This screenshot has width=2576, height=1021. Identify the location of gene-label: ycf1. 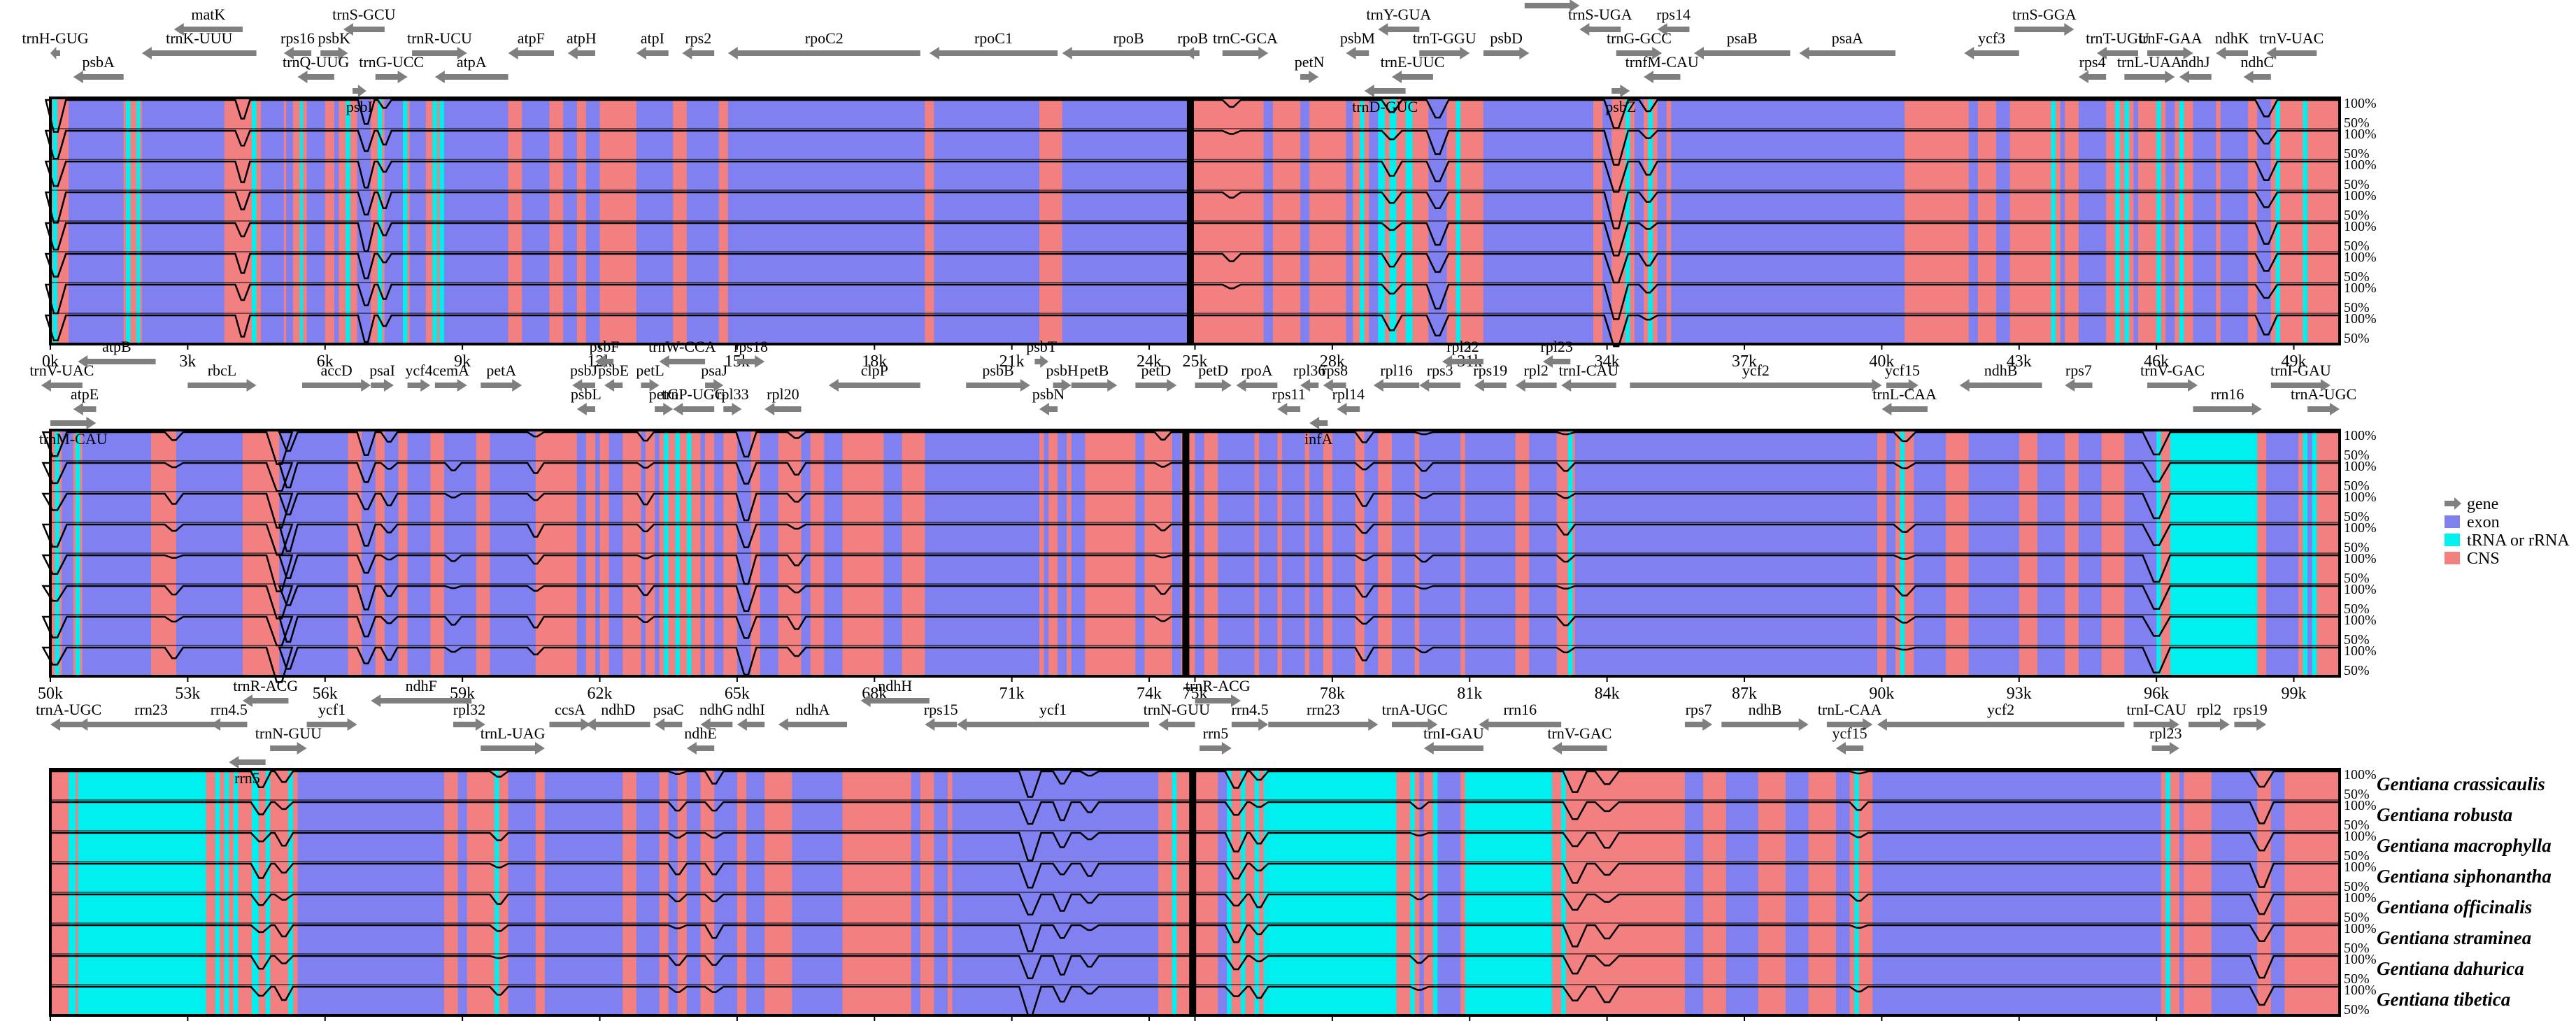
(1053, 710).